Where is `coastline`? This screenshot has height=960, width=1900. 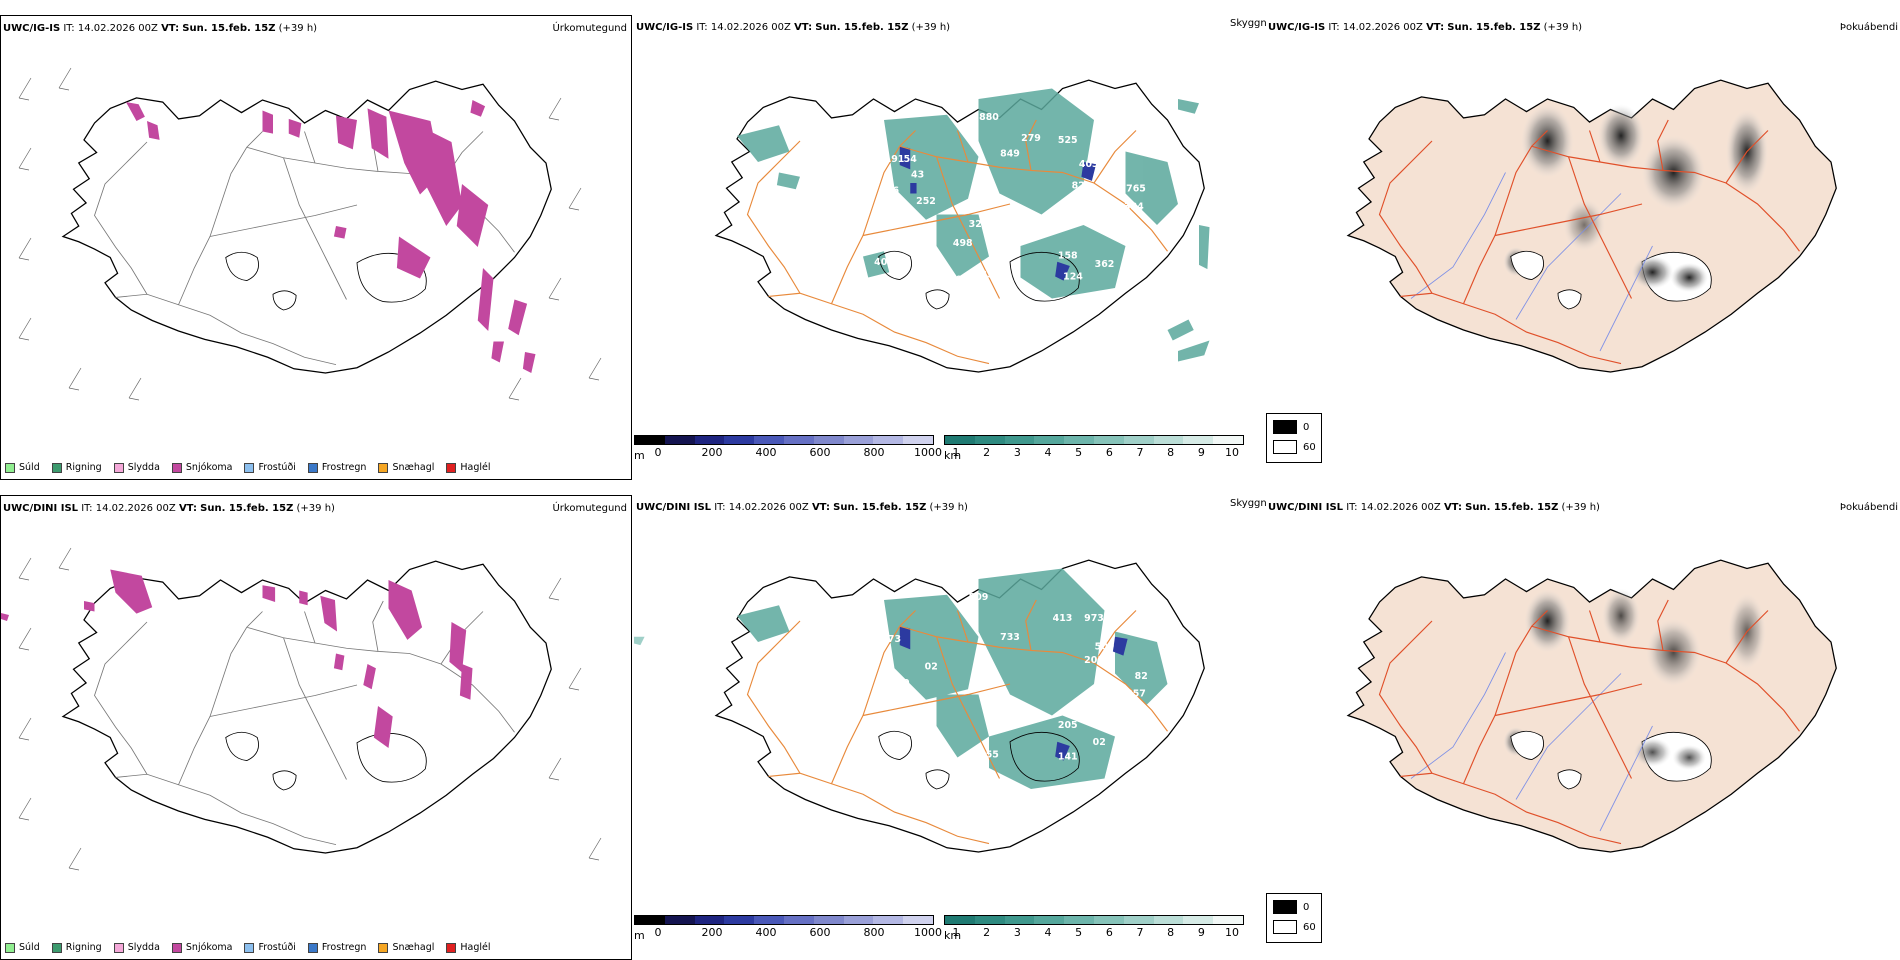 coastline is located at coordinates (1592, 706).